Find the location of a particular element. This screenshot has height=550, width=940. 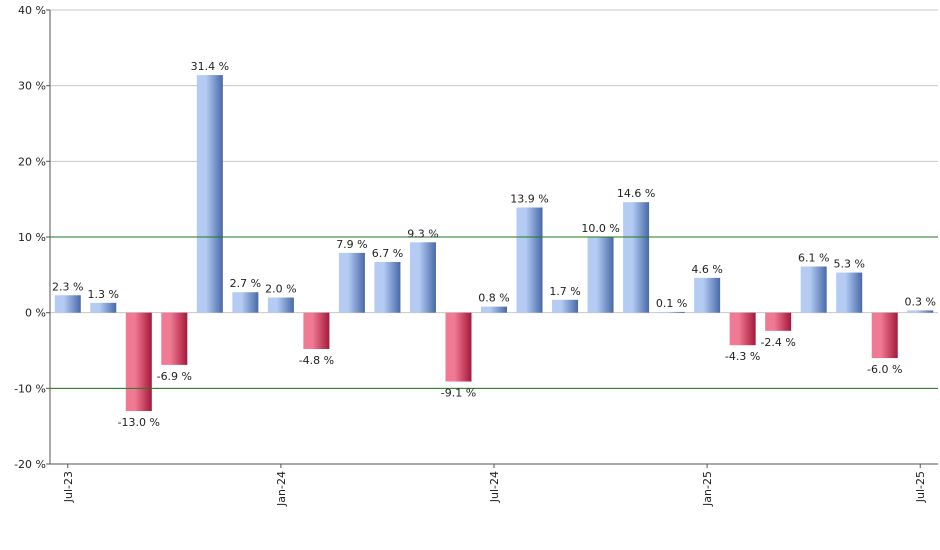

data-label: 4.6 % is located at coordinates (706, 269).